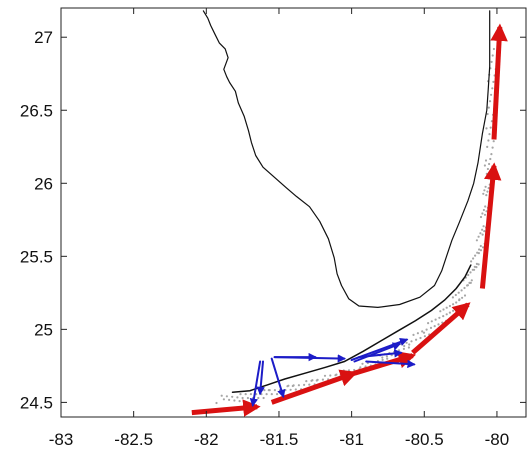  I want to click on keys-layer, so click(351, 328).